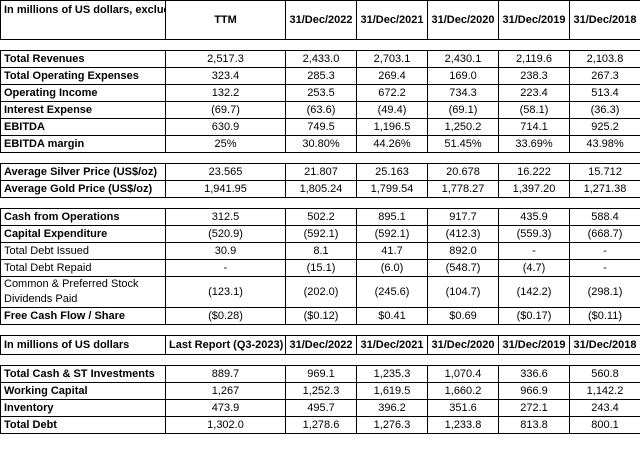  Describe the element at coordinates (83, 172) in the screenshot. I see `row-label: Average Silver Price (US$/oz)` at that location.